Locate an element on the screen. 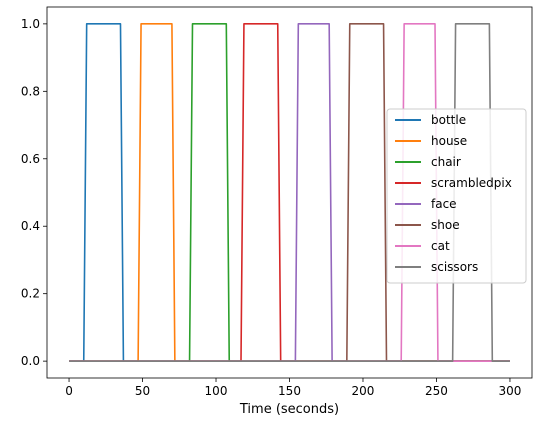 Image resolution: width=547 pixels, height=436 pixels. x-tick-label: 300 is located at coordinates (510, 391).